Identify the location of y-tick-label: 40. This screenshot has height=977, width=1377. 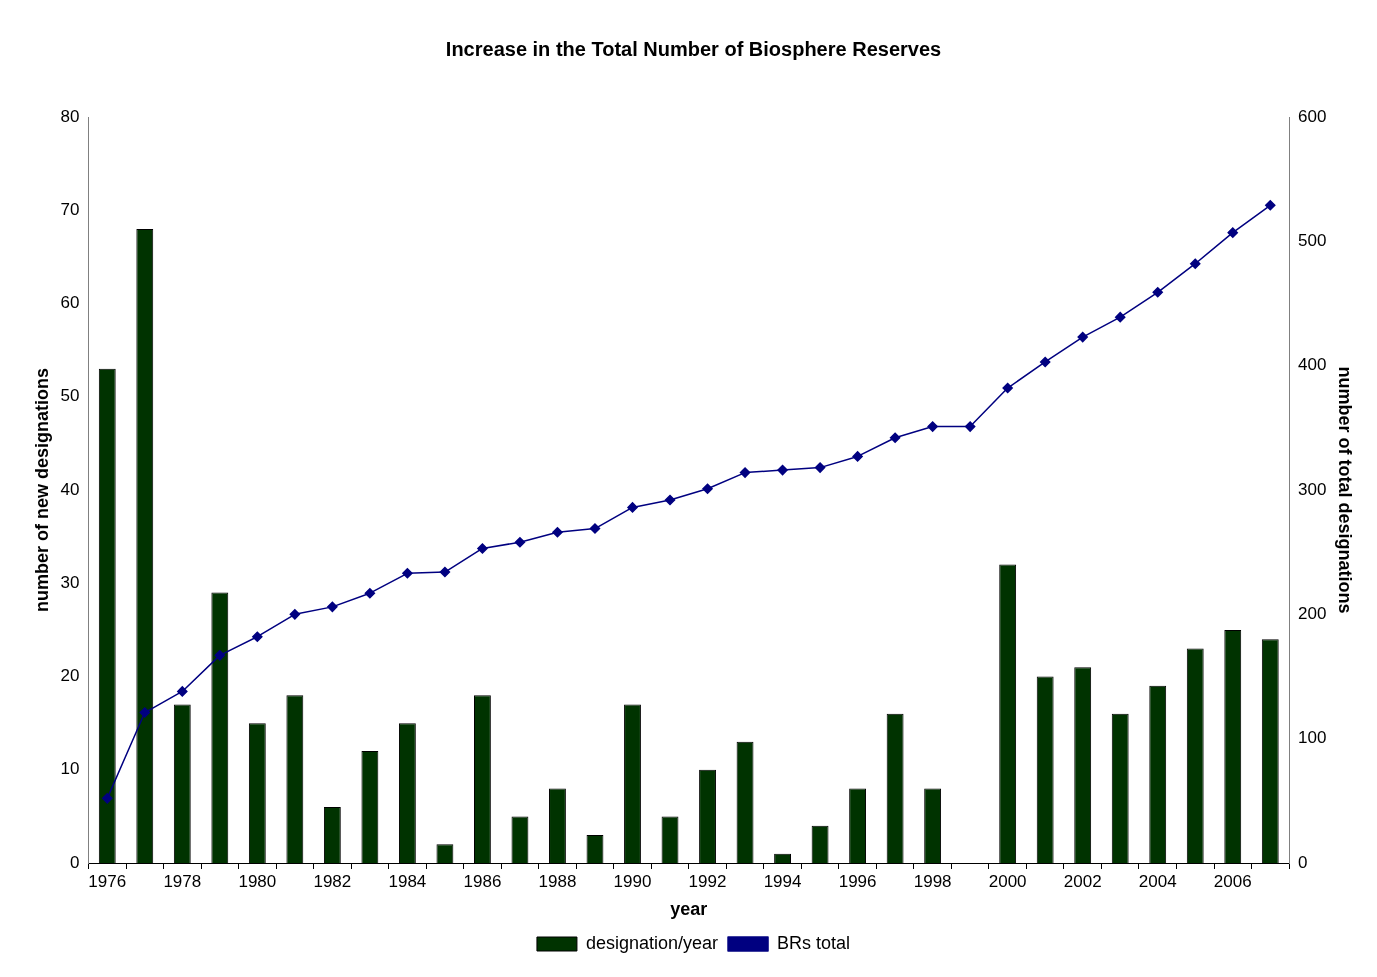
(70, 489).